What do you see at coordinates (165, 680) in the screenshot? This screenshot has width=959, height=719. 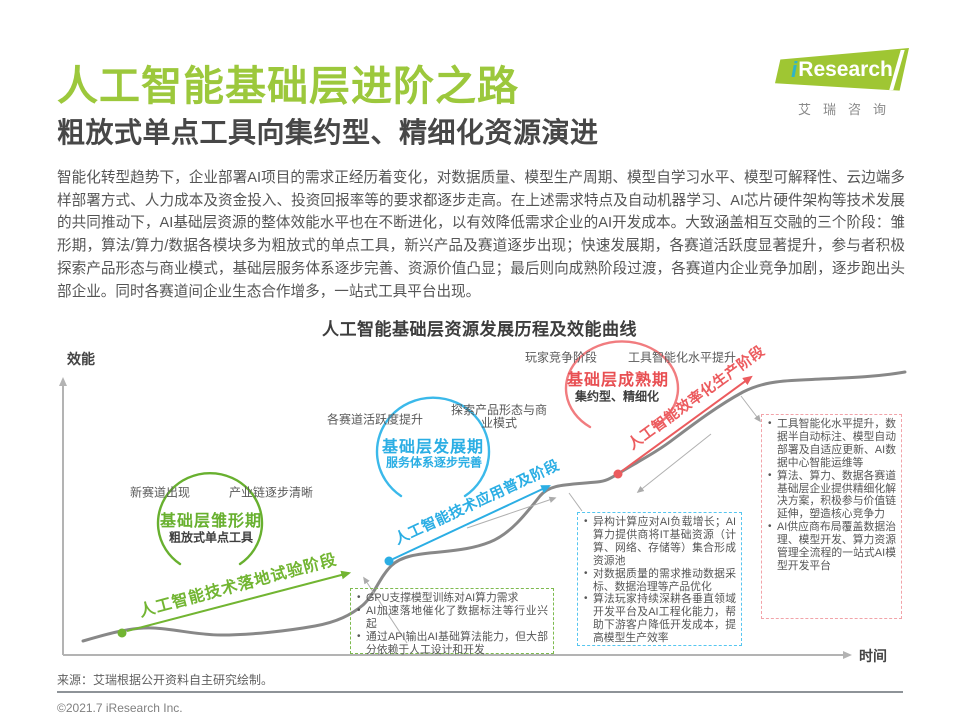 I see `source-note: 来源：艾瑞根据公开资料自主研究绘制。` at bounding box center [165, 680].